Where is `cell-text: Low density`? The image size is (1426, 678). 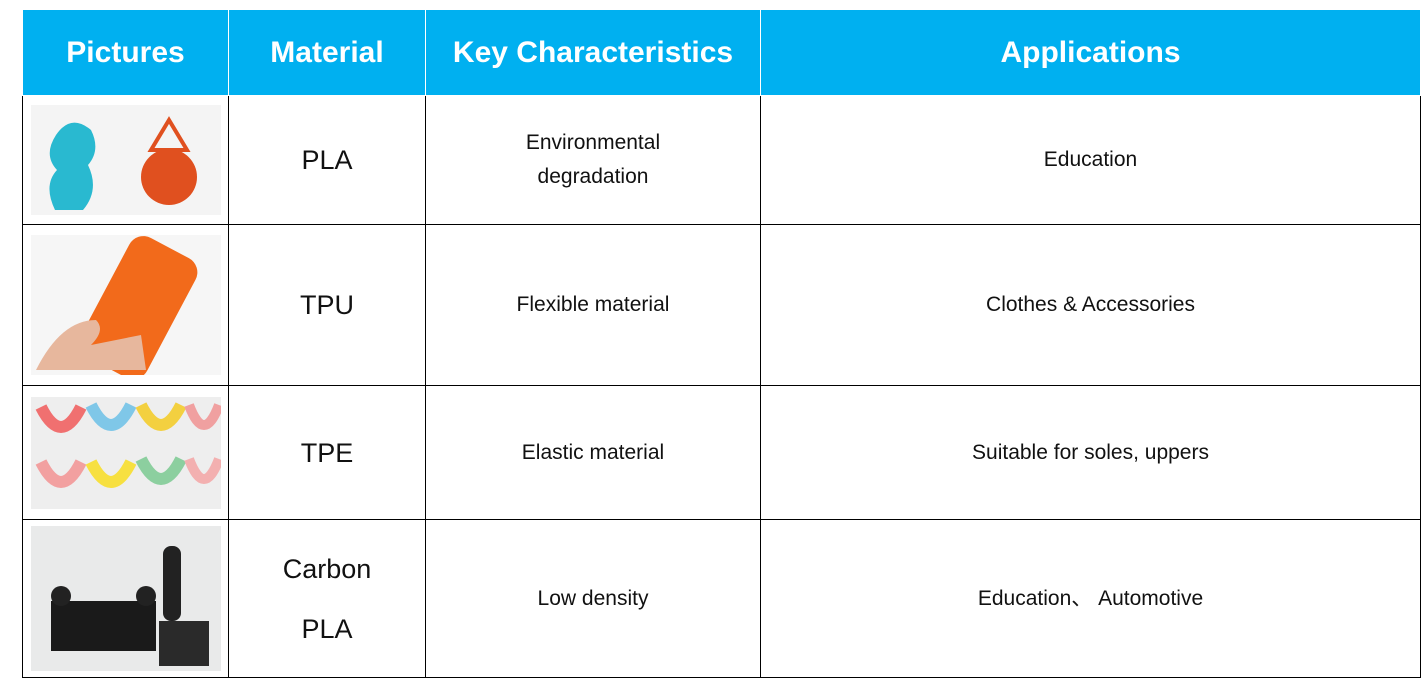 cell-text: Low density is located at coordinates (593, 598).